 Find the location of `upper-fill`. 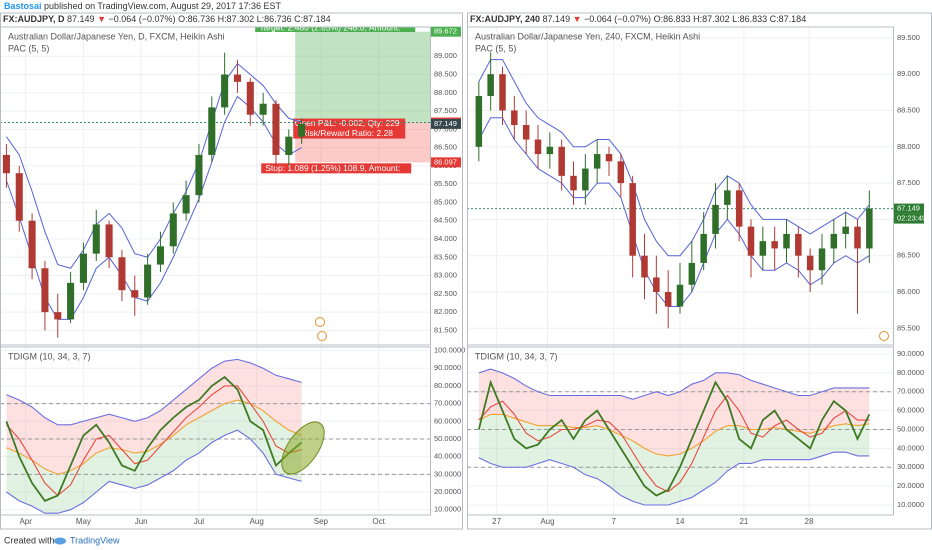

upper-fill is located at coordinates (154, 417).